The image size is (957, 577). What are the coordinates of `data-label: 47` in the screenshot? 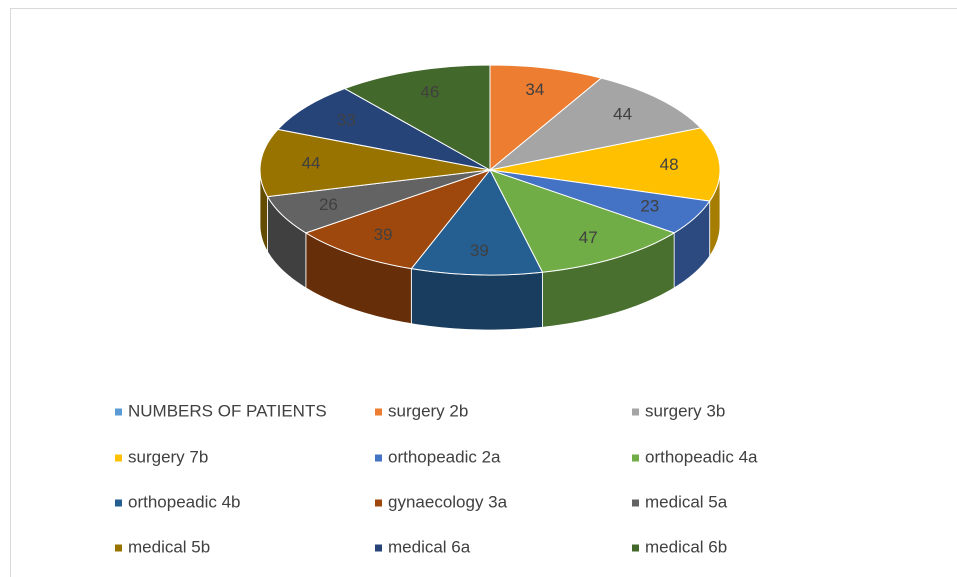 It's located at (588, 237).